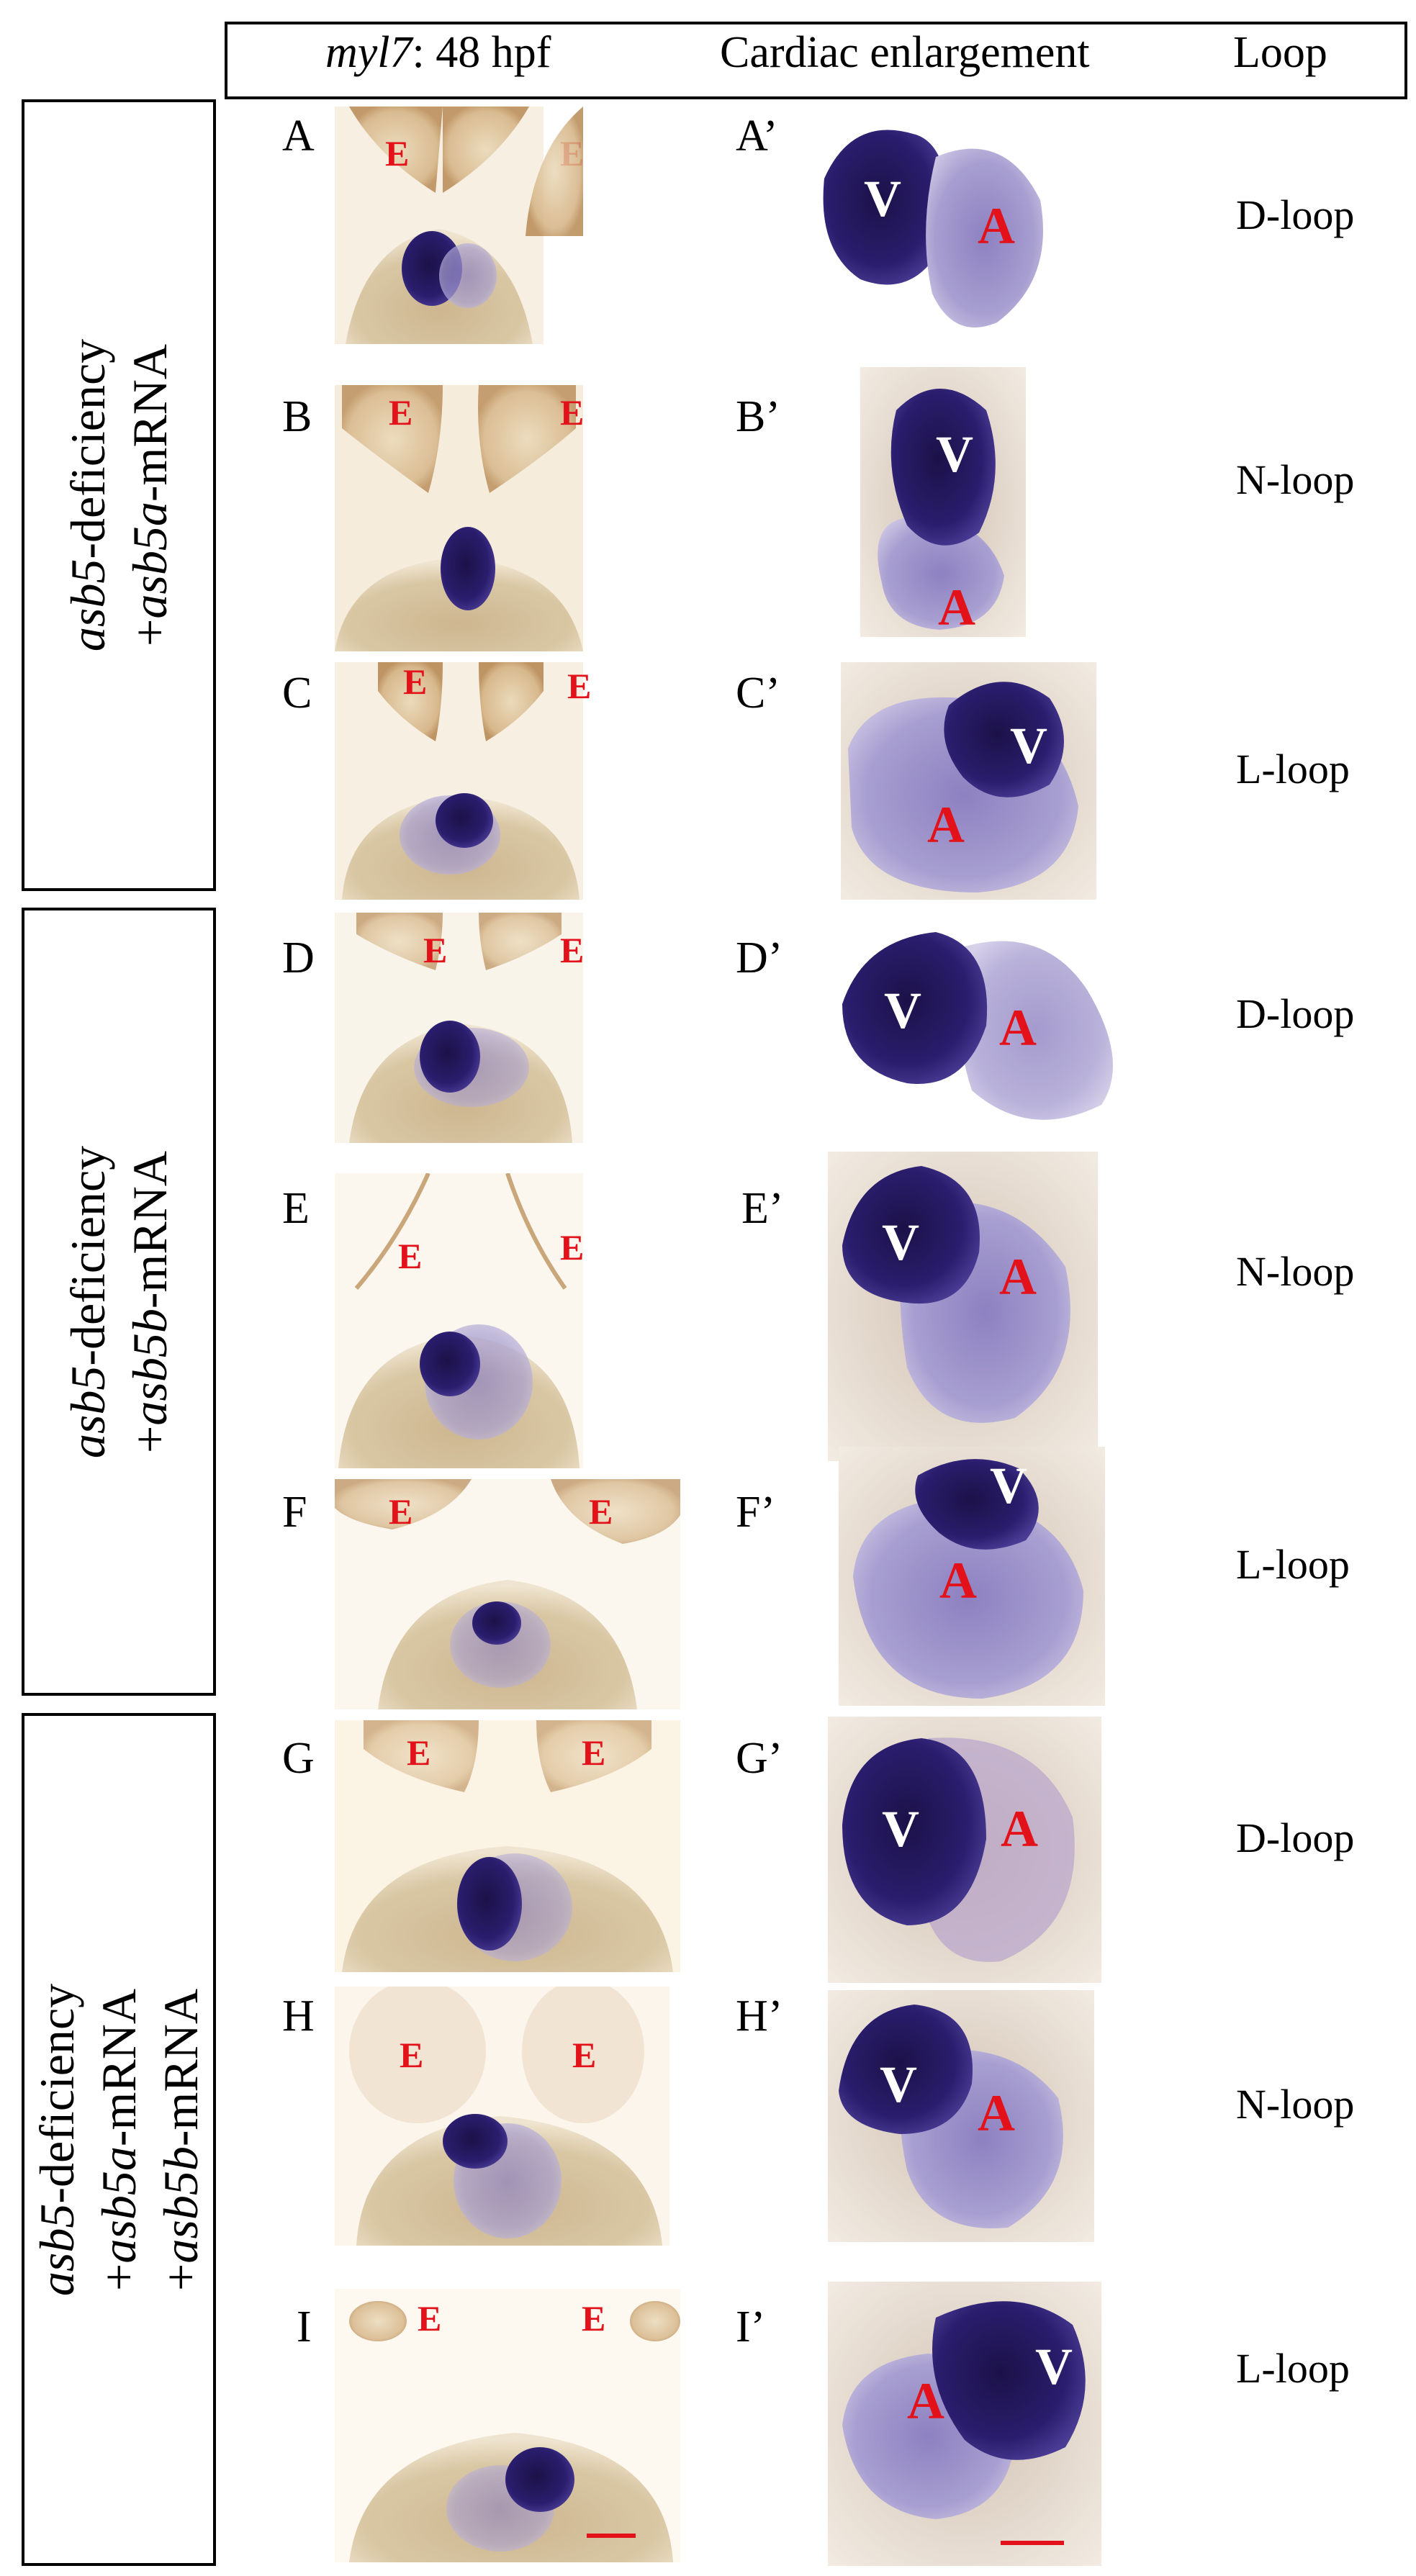 The height and width of the screenshot is (2576, 1416). What do you see at coordinates (481, 53) in the screenshot?
I see `header-stage-text: : 48 hpf` at bounding box center [481, 53].